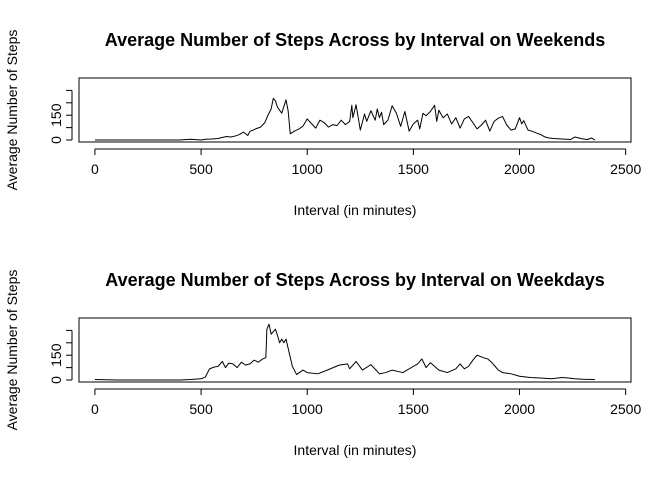 The width and height of the screenshot is (672, 480). I want to click on x-axis-weekends: 0 500 1000 1500 2000 2500, so click(366, 162).